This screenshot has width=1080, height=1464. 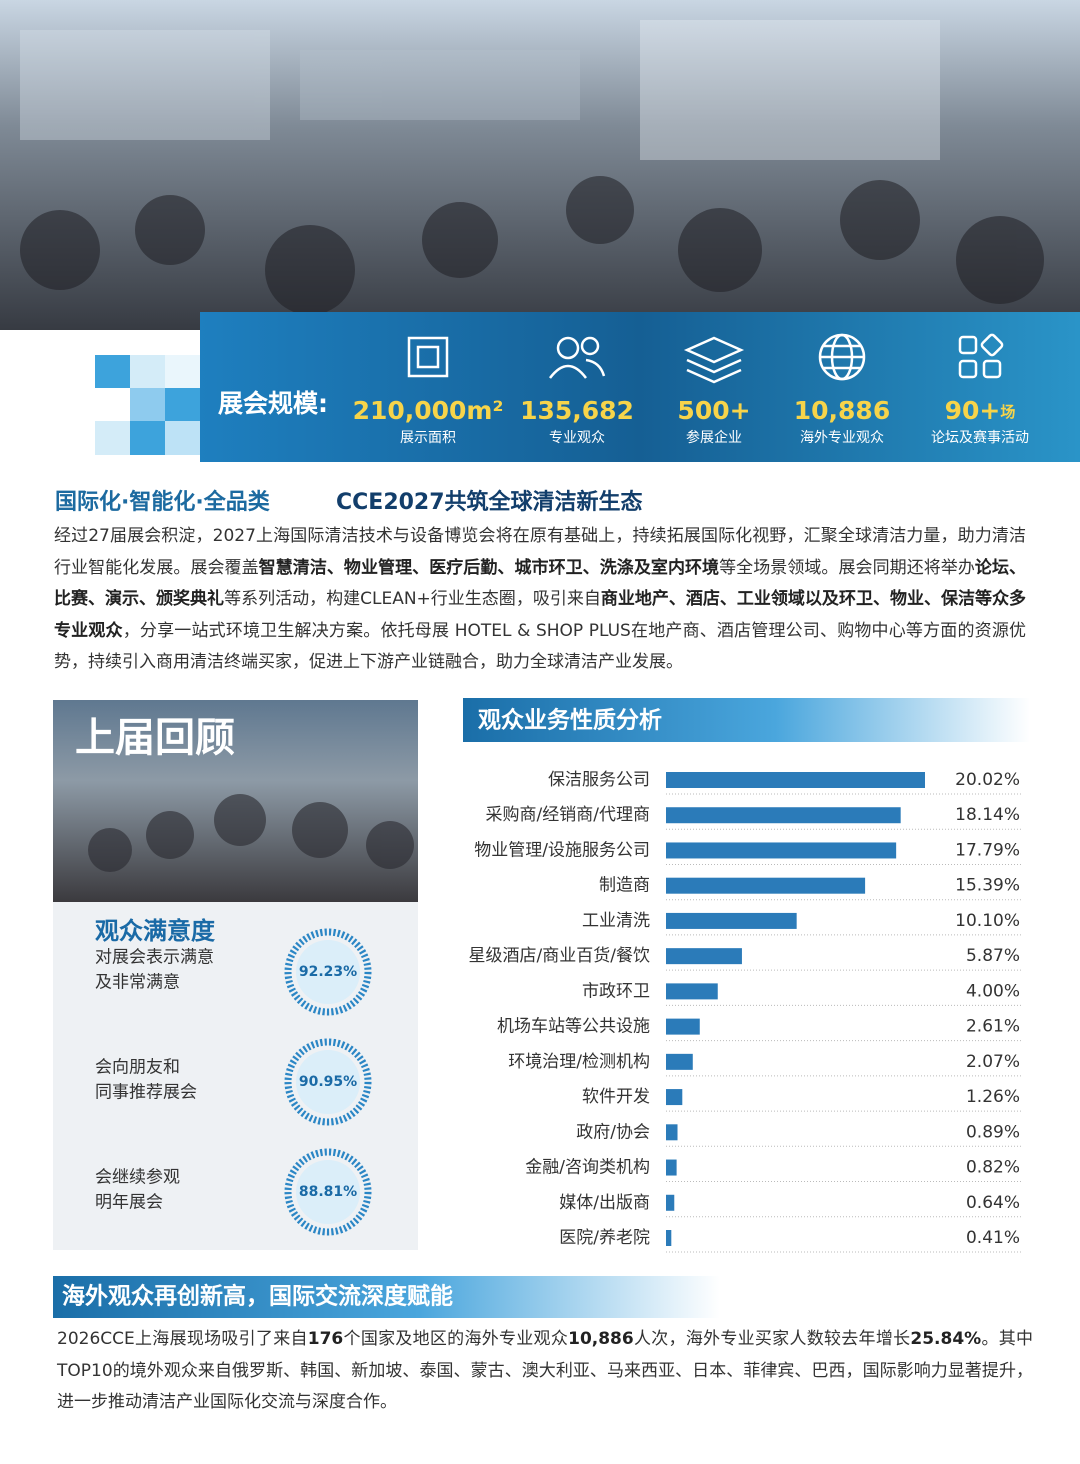 What do you see at coordinates (772, 1339) in the screenshot?
I see `text: 人次，海外专业买家人数较去年增长` at bounding box center [772, 1339].